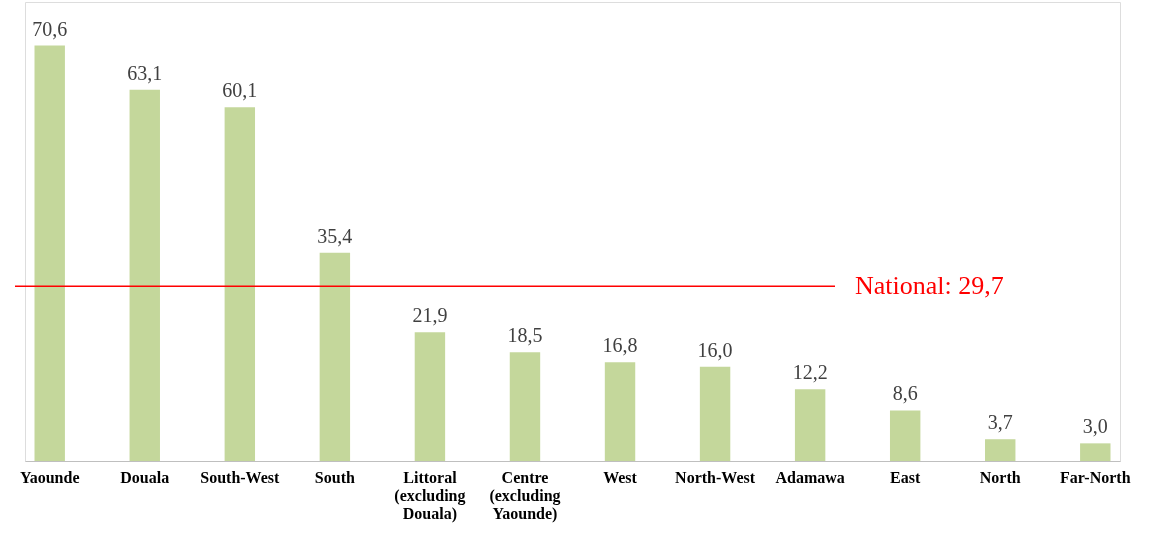 This screenshot has height=533, width=1156. Describe the element at coordinates (240, 477) in the screenshot. I see `x-tick-label: South-West` at that location.